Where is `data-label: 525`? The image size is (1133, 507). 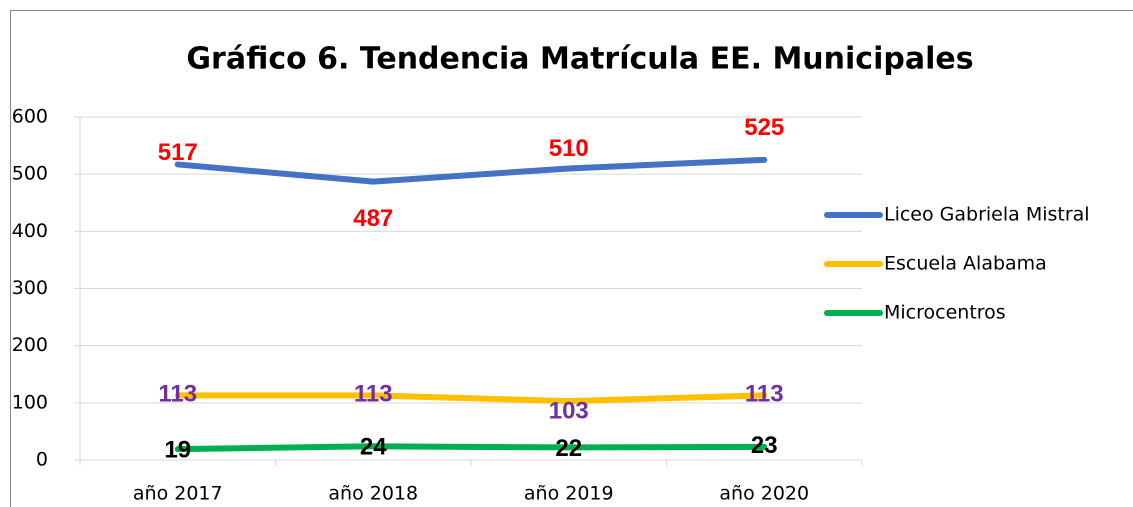
data-label: 525 is located at coordinates (764, 127).